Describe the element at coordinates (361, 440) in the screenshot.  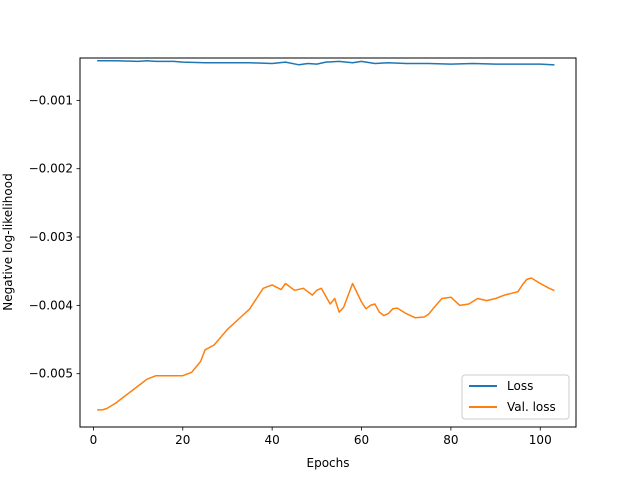
I see `x-tick-label: 60` at that location.